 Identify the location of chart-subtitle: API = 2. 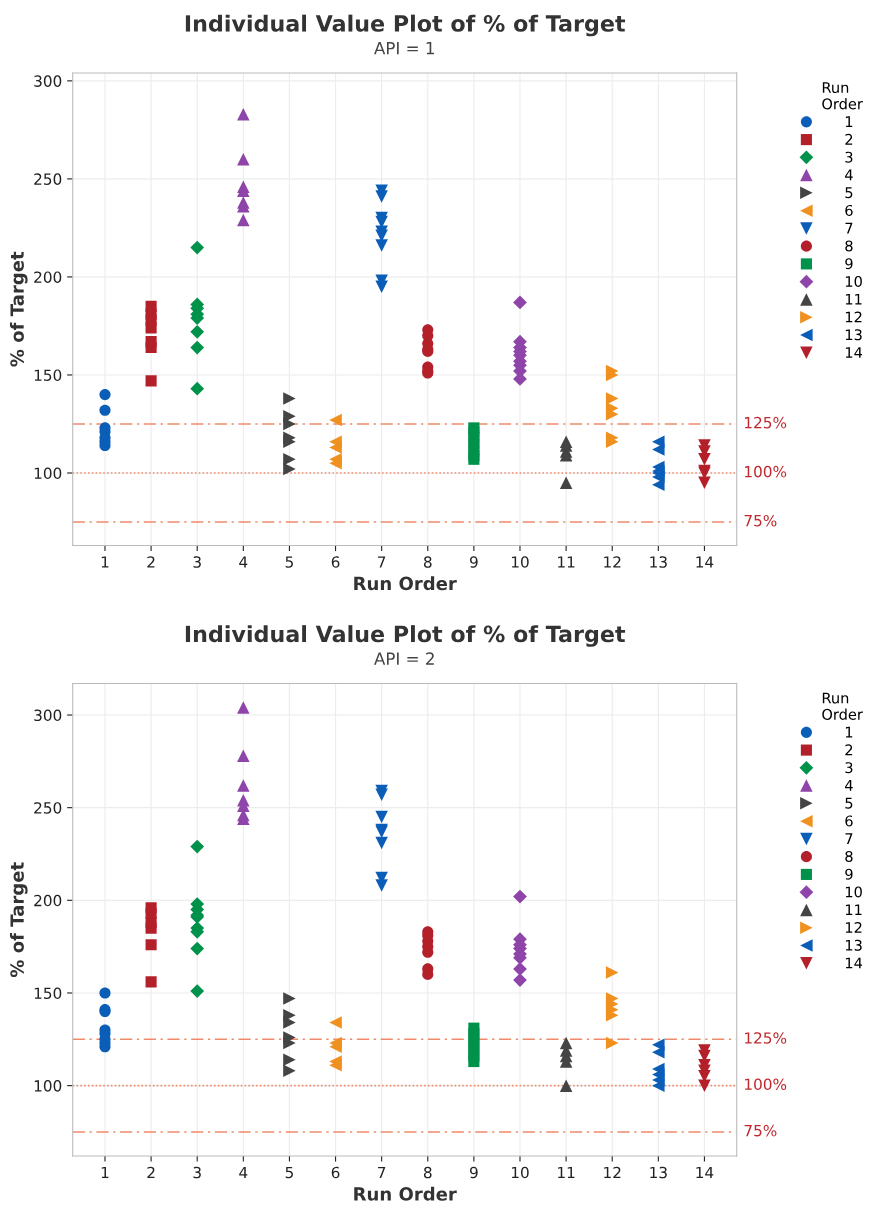
(404, 658).